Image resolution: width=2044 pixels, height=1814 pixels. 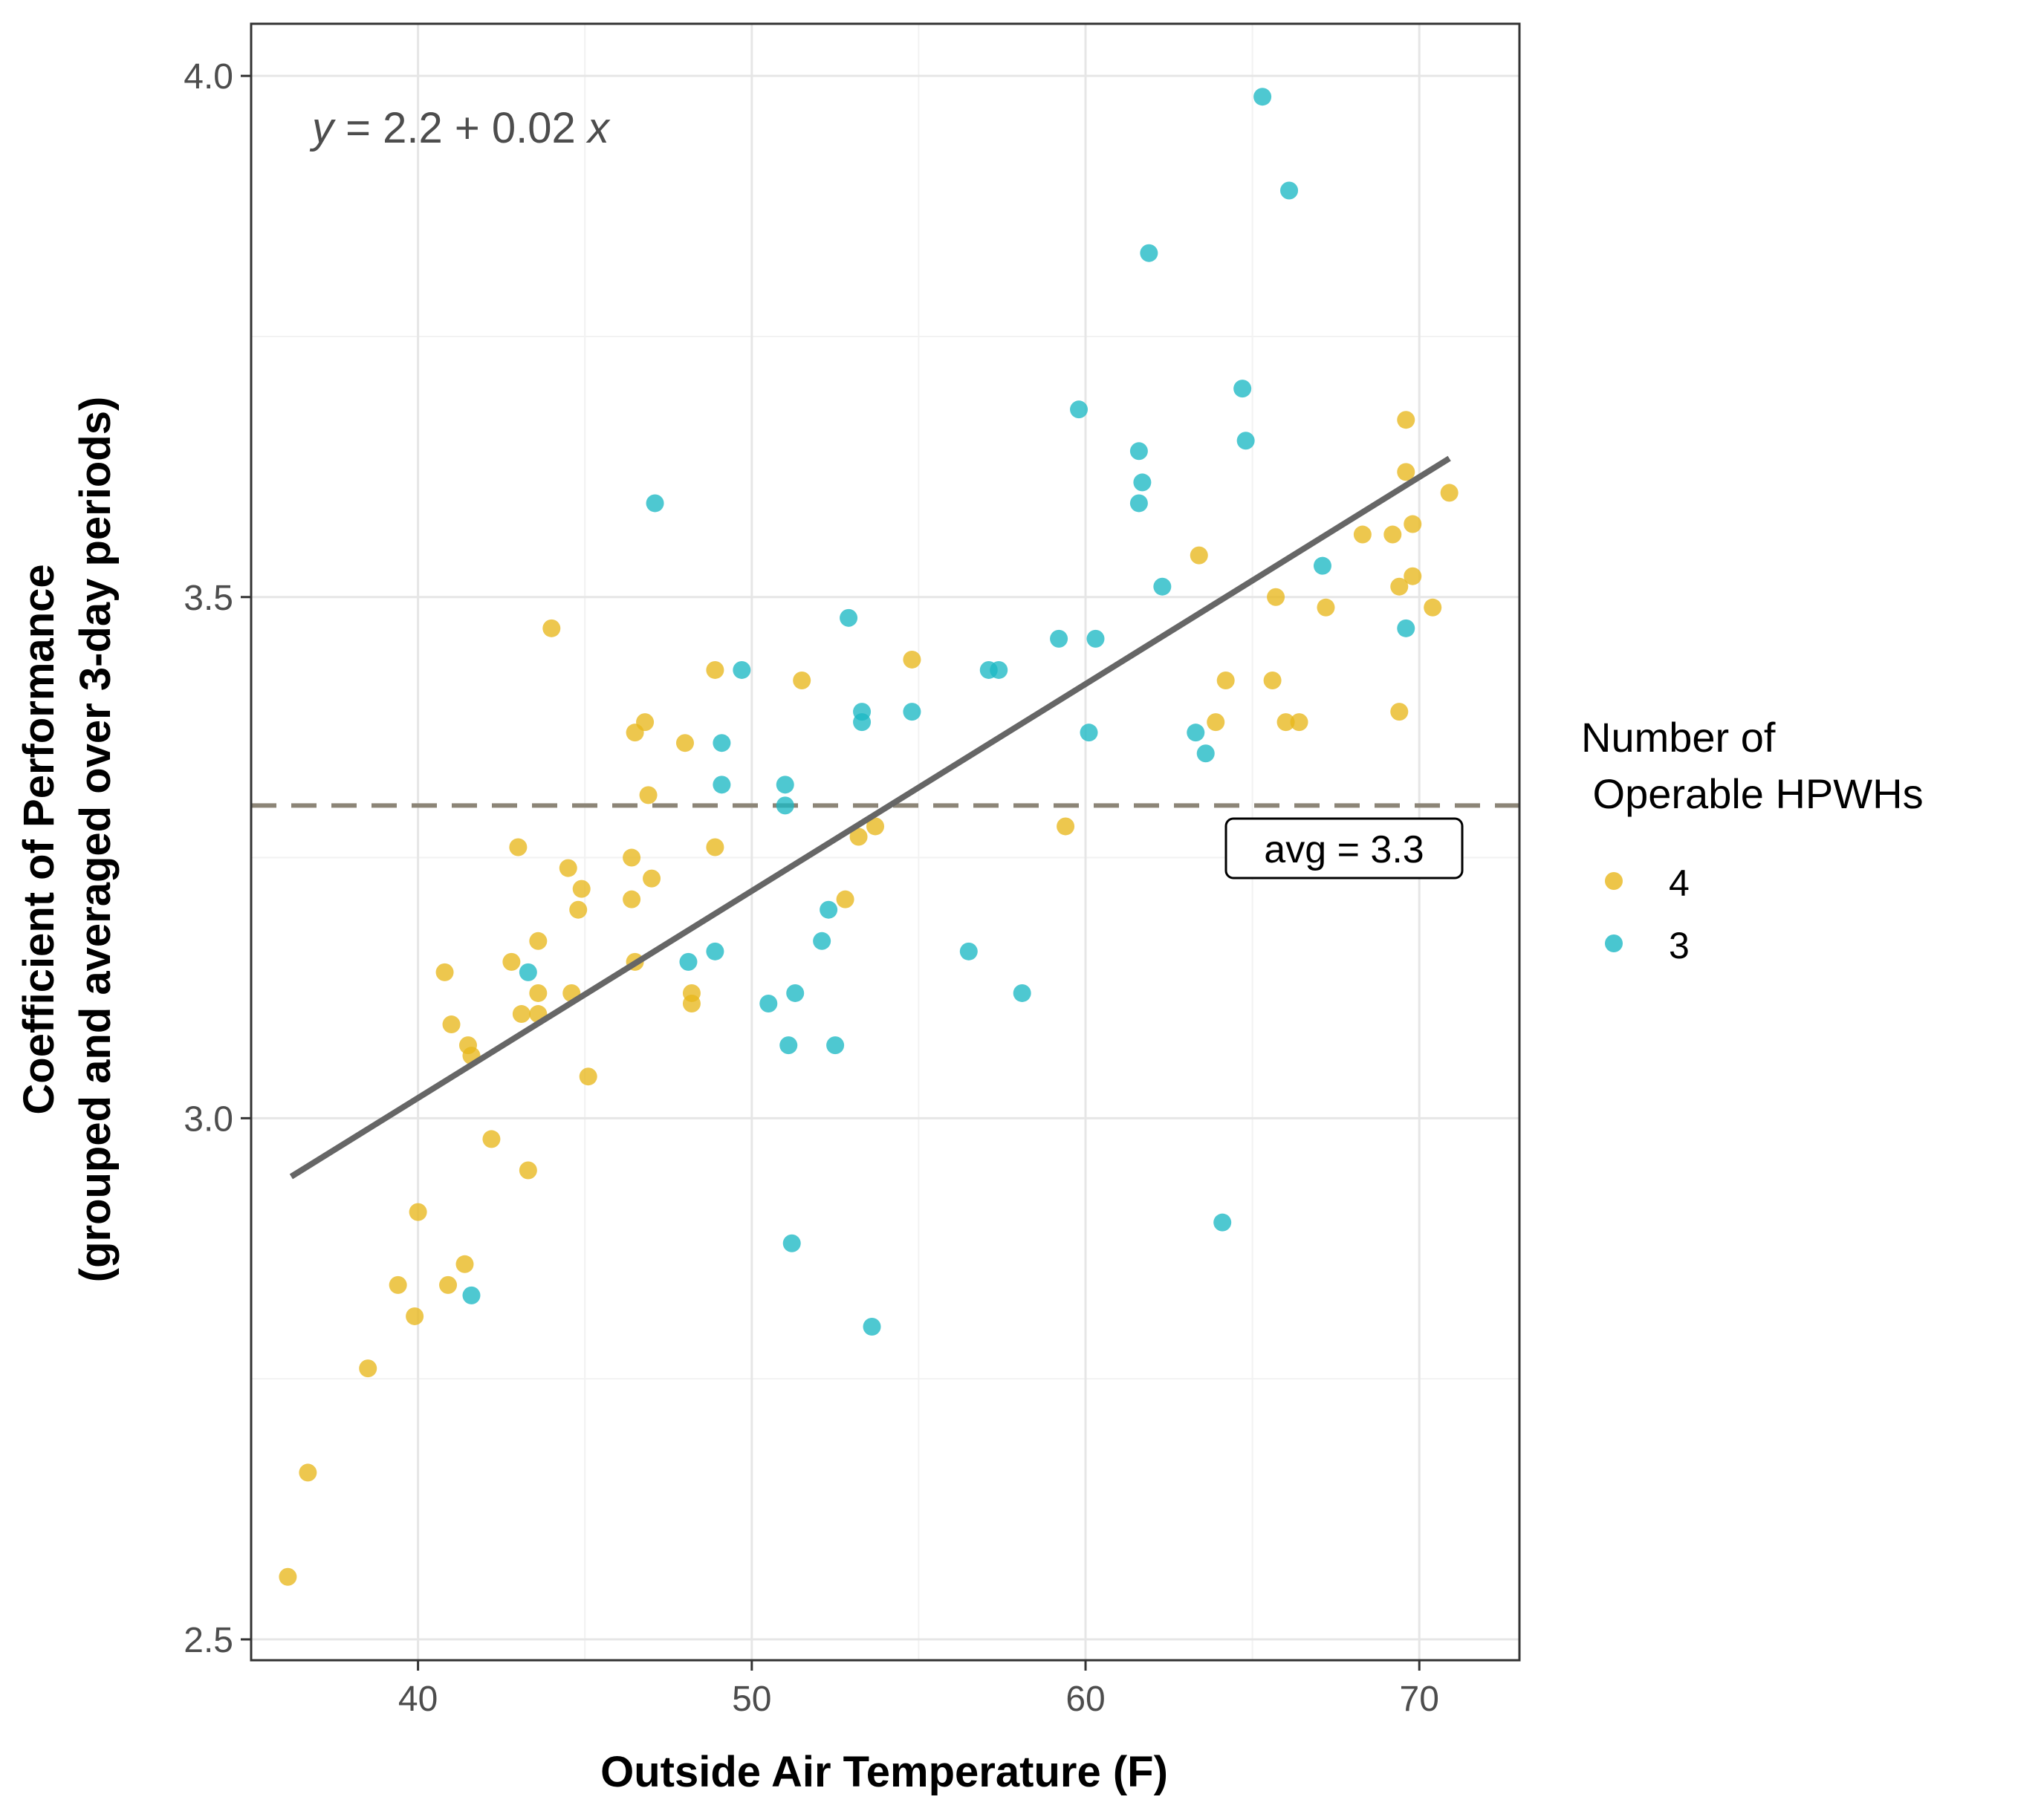 I want to click on x-axis-title: Outside Air Temperature (F), so click(x=884, y=1772).